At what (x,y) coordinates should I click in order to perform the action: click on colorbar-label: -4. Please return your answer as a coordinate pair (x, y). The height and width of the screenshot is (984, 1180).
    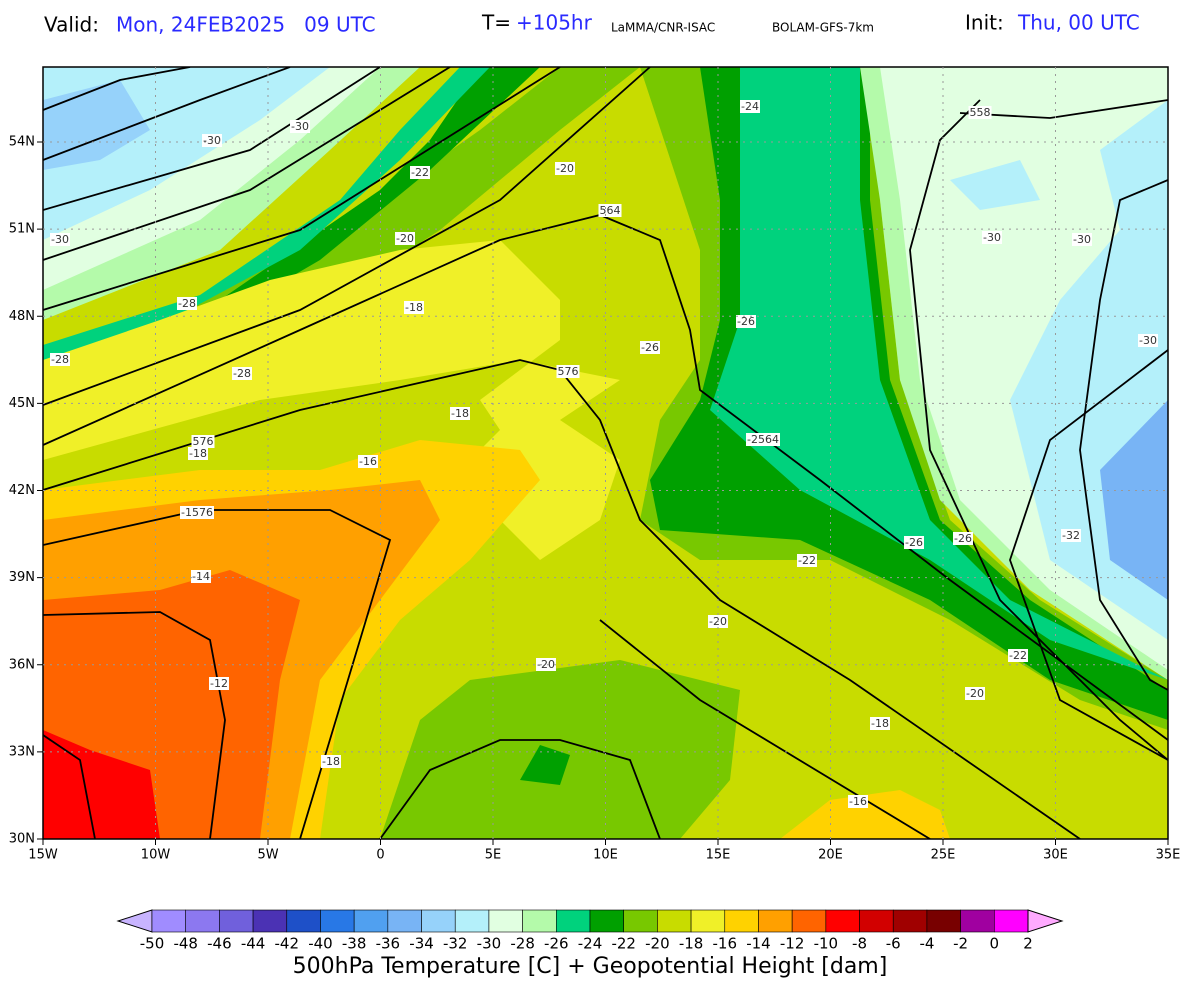
    Looking at the image, I should click on (926, 944).